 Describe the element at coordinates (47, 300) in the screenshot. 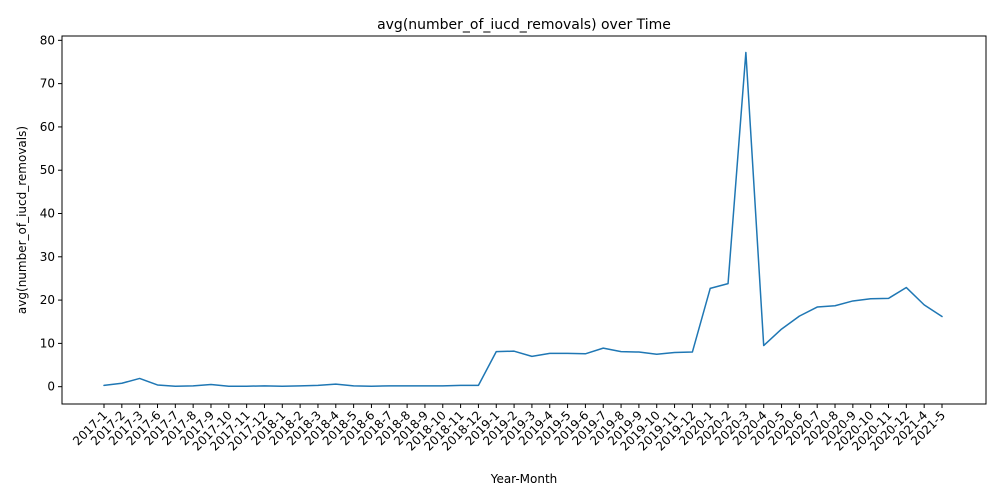

I see `y-tick-label: 20` at that location.